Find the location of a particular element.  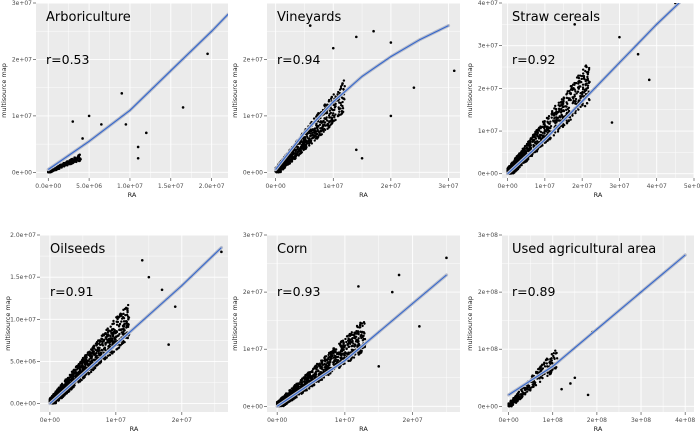

fit-line is located at coordinates (137, 91).